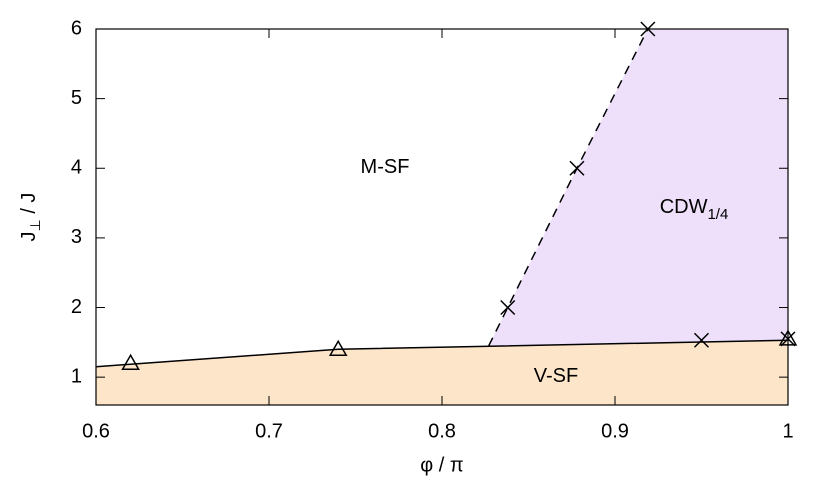 The height and width of the screenshot is (488, 830). What do you see at coordinates (76, 237) in the screenshot?
I see `y-tick-label: 3` at bounding box center [76, 237].